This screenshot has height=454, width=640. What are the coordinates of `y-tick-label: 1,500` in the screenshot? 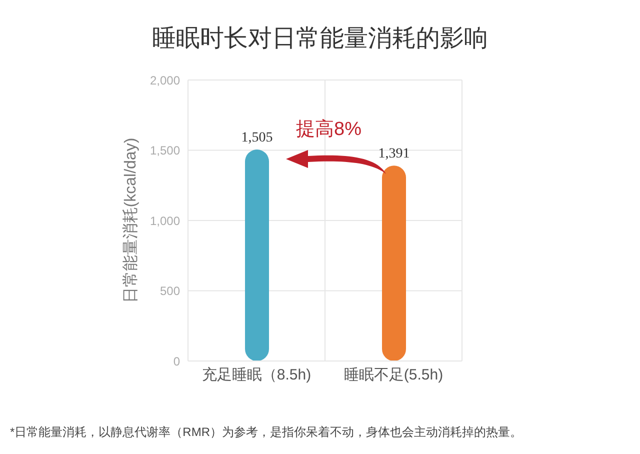 It's located at (165, 151).